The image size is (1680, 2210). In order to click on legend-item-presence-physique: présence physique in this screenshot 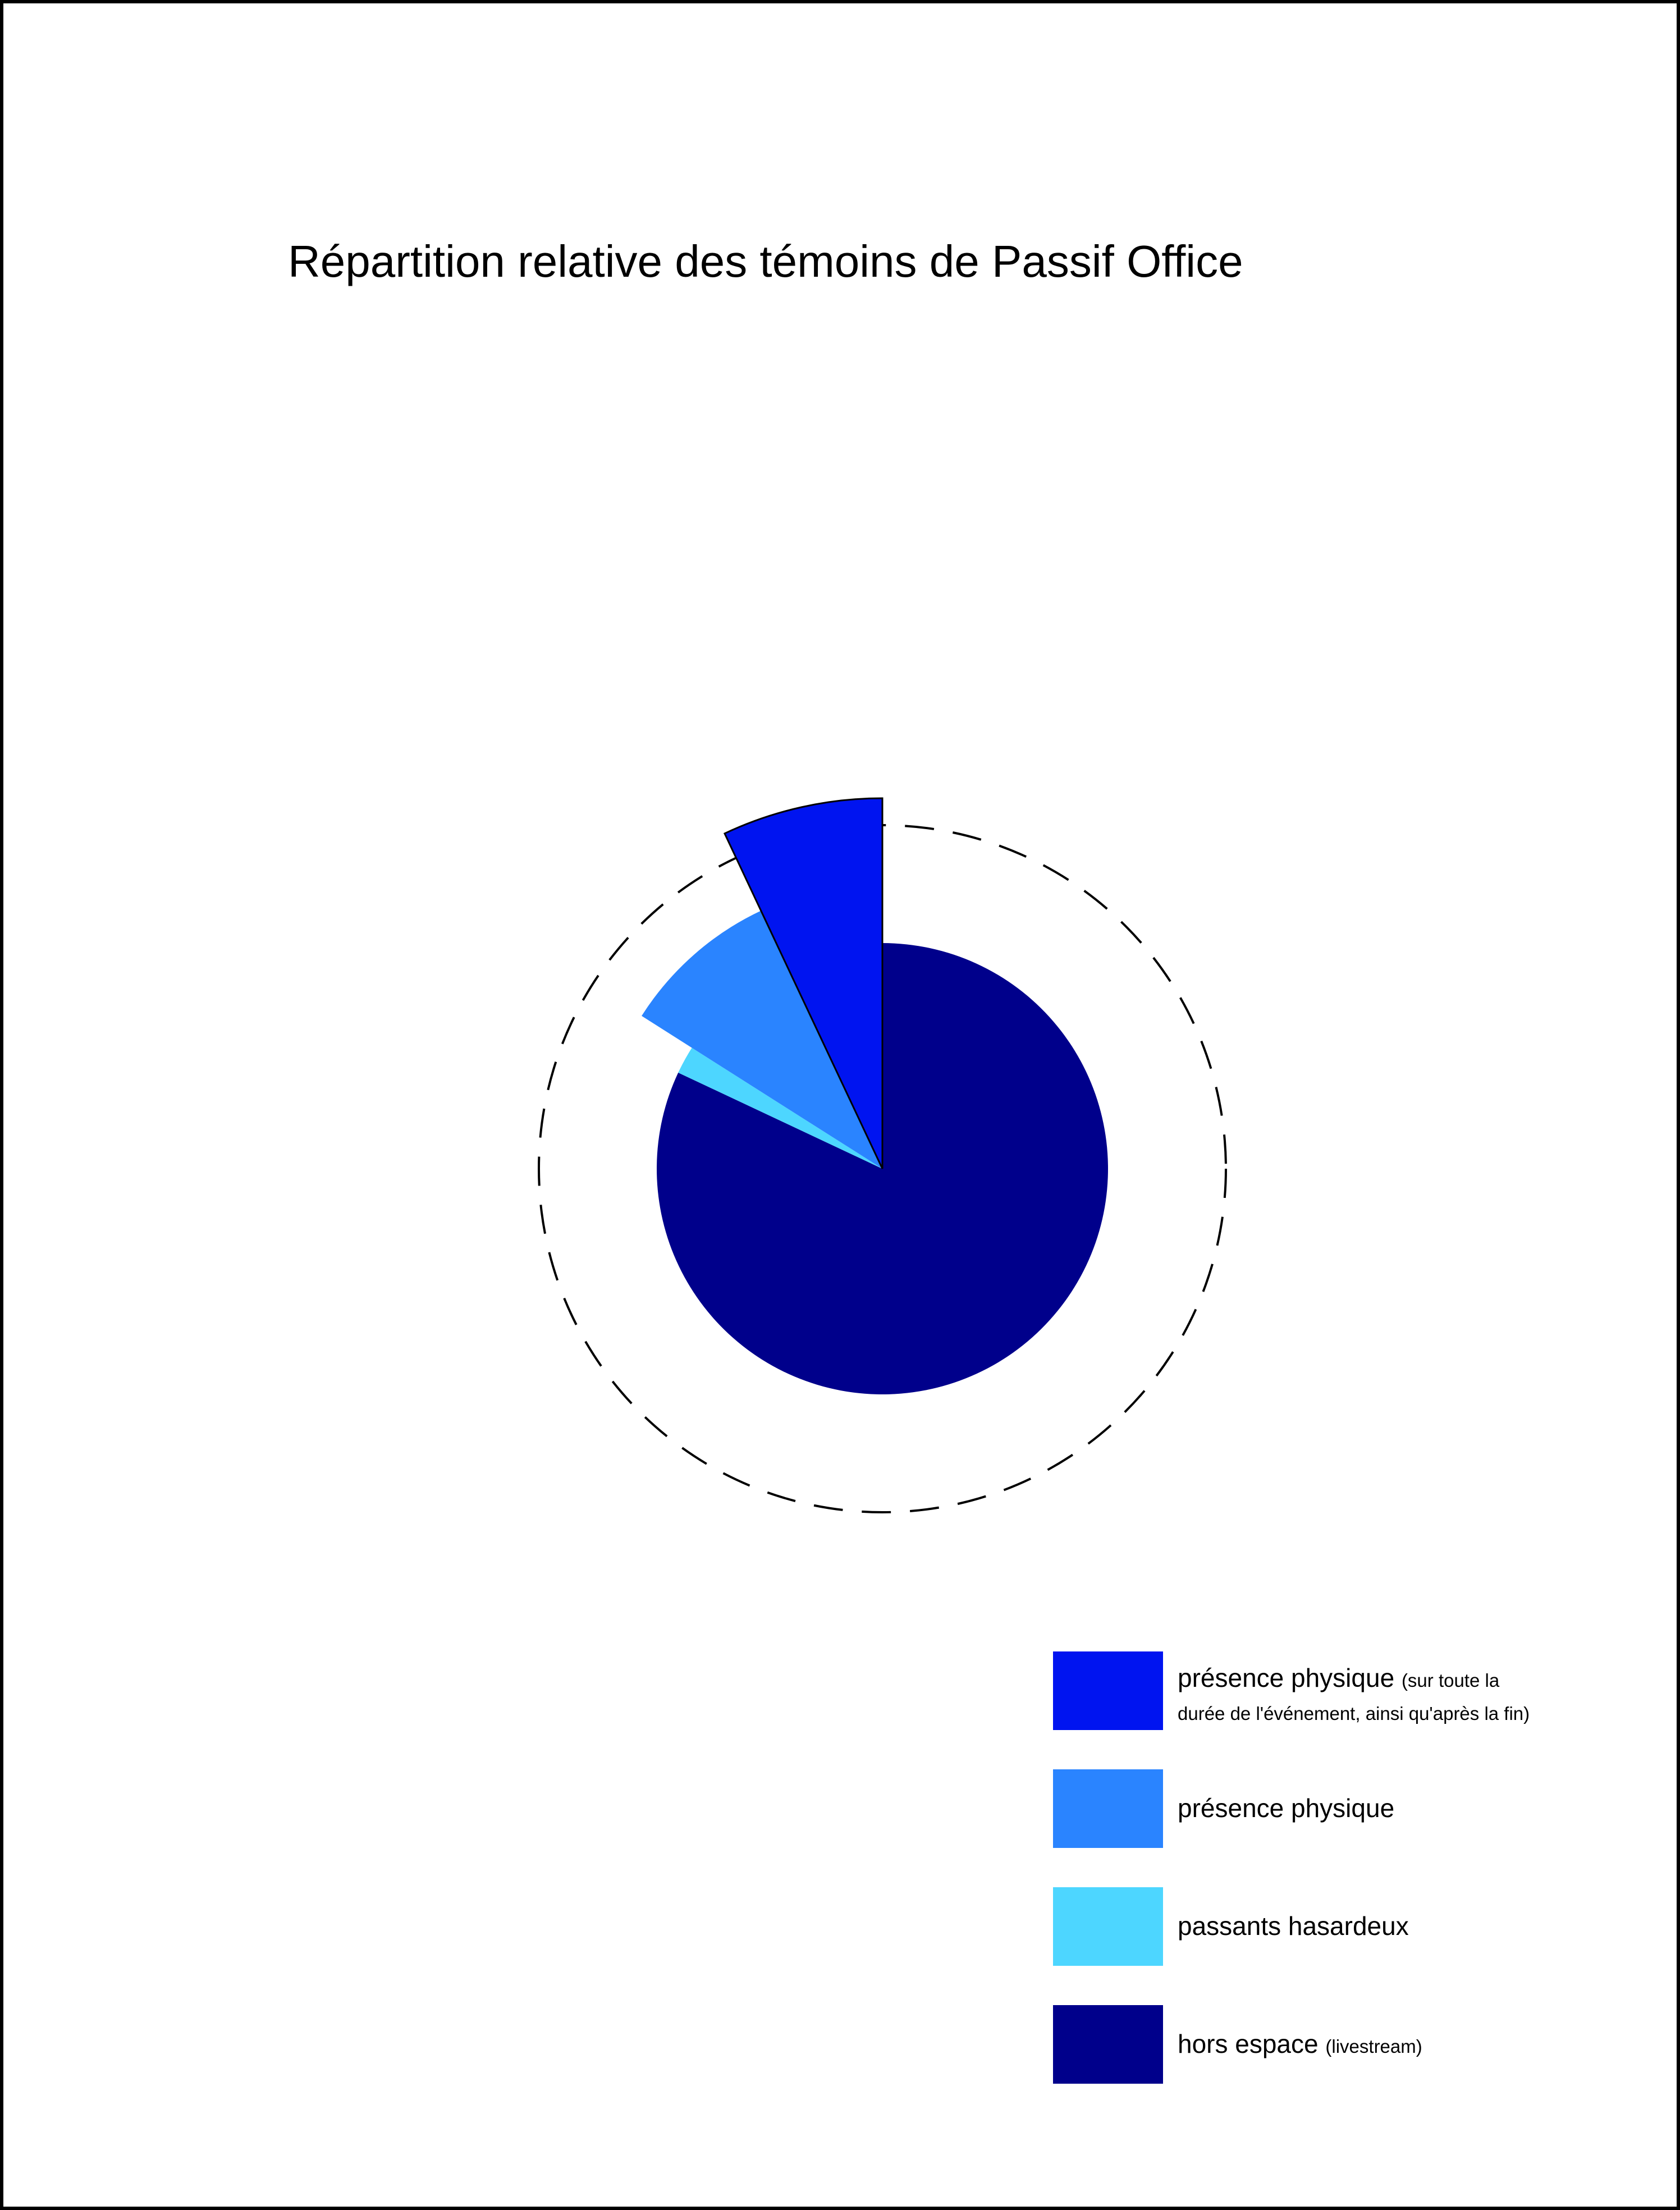, I will do `click(1356, 1809)`.